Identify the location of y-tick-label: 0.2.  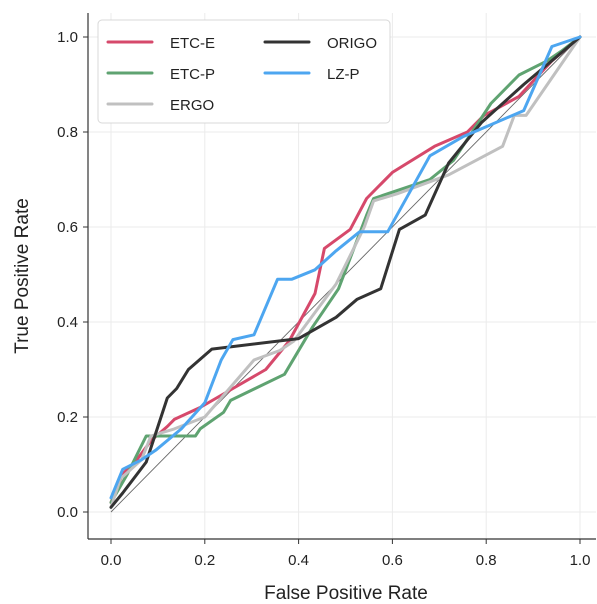
(67, 417).